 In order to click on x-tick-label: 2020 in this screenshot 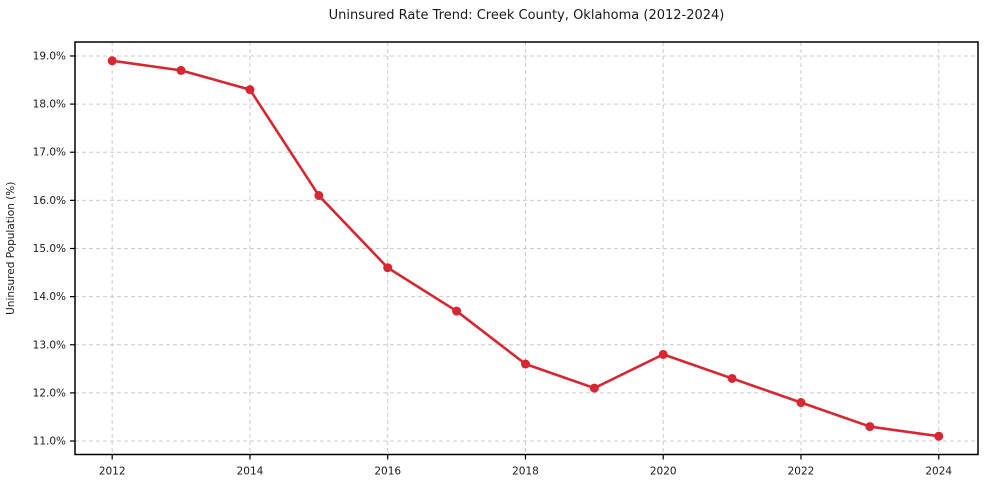, I will do `click(663, 472)`.